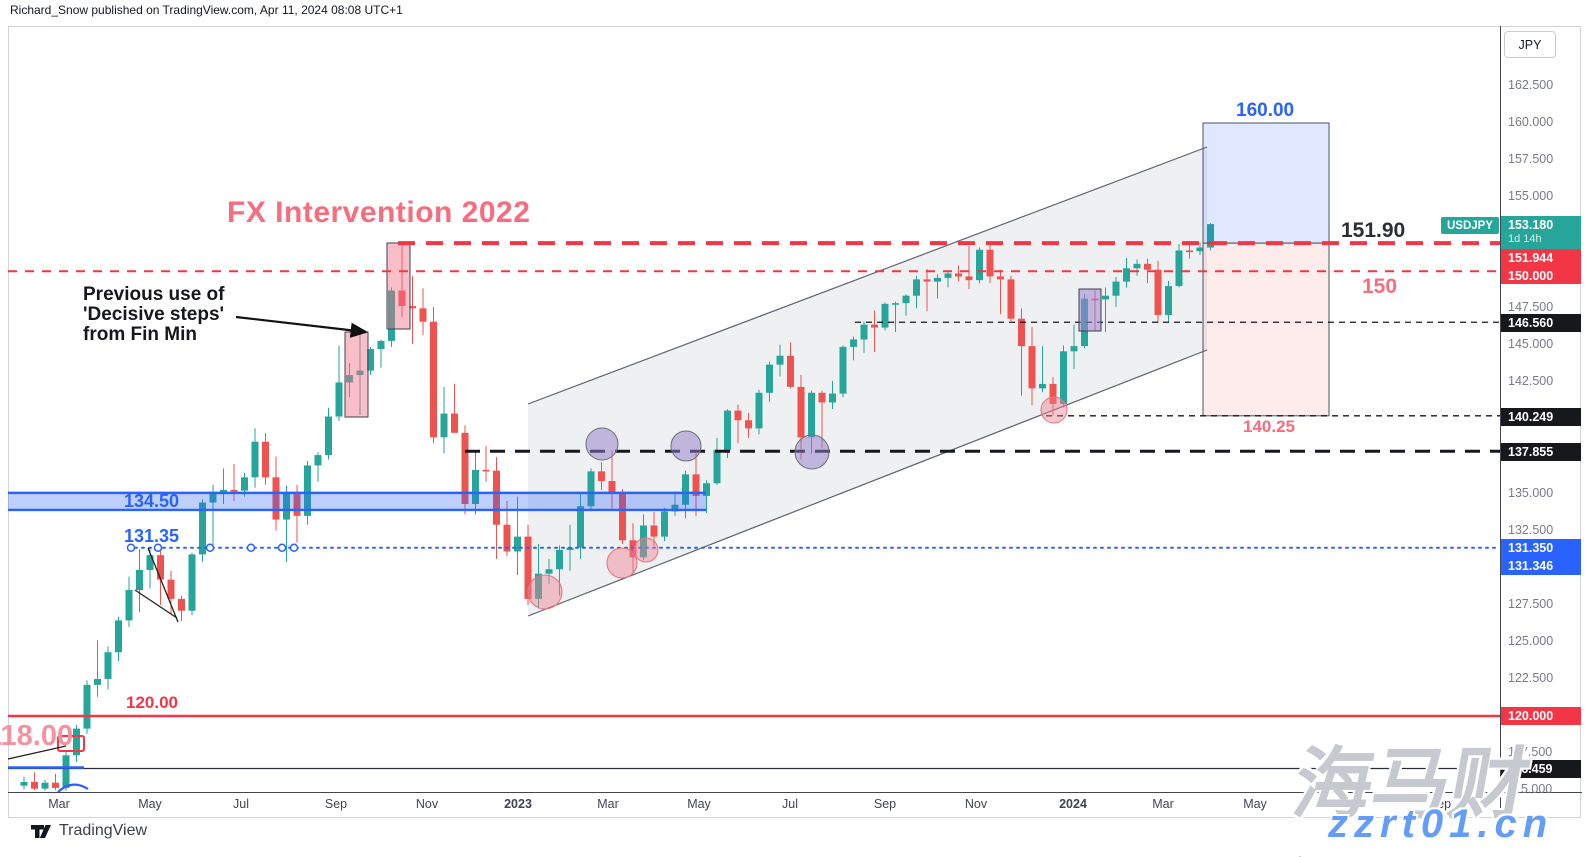 The height and width of the screenshot is (857, 1590). Describe the element at coordinates (152, 702) in the screenshot. I see `level-label-120: 120.00` at that location.